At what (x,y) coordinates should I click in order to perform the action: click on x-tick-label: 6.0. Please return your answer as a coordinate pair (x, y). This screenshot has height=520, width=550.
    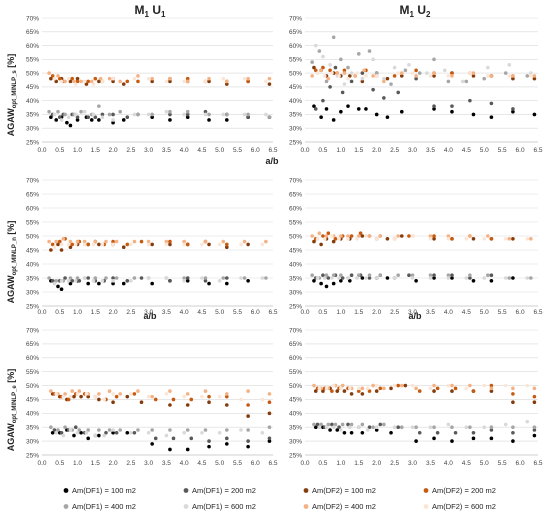
    Looking at the image, I should click on (520, 312).